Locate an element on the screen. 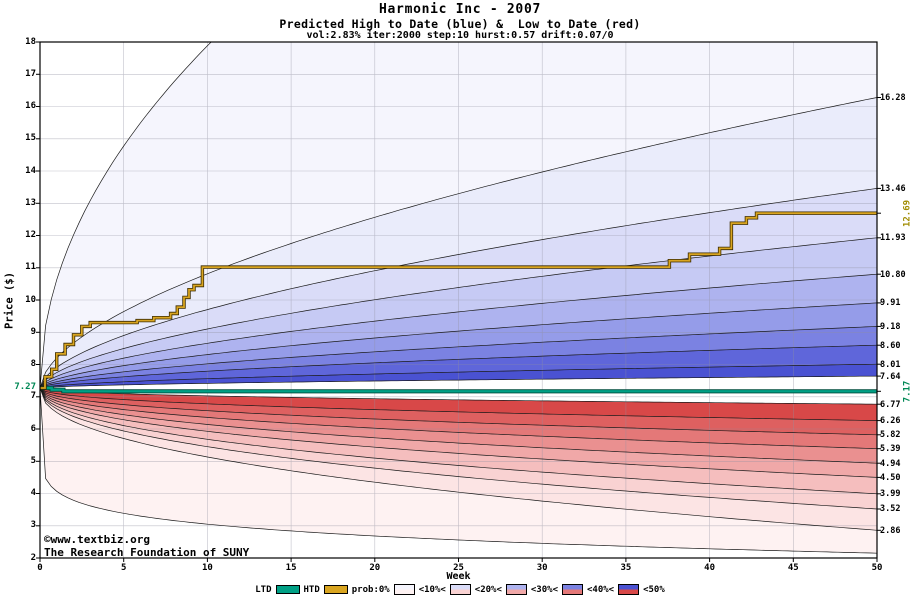 The width and height of the screenshot is (920, 600). y-axis-tick-label: 6 is located at coordinates (33, 428).